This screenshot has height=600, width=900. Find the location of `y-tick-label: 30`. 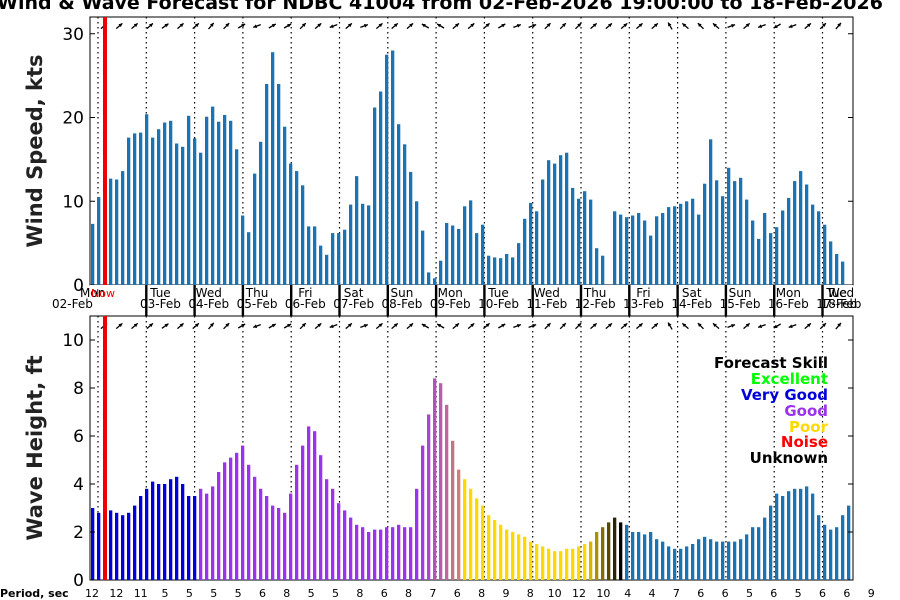

y-tick-label: 30 is located at coordinates (73, 35).